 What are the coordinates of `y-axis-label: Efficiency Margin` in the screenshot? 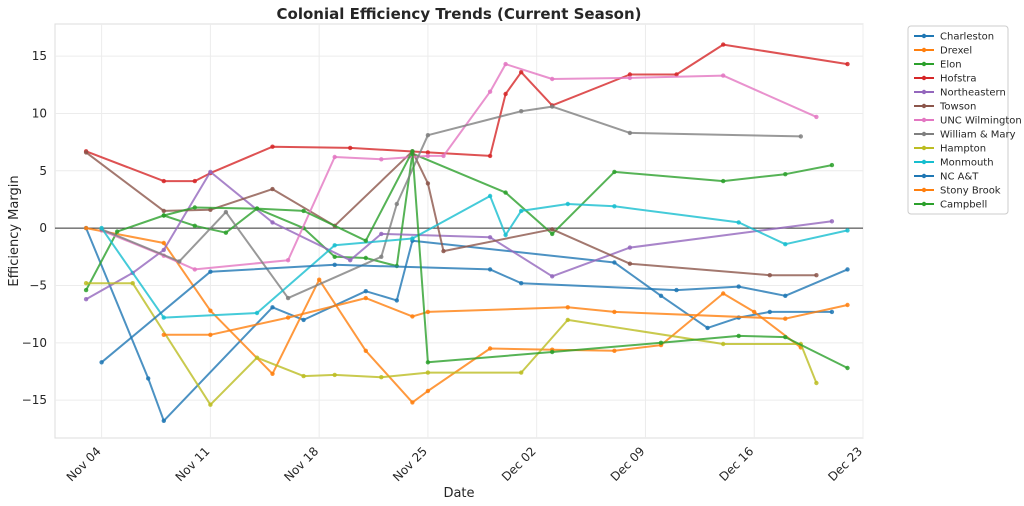 It's located at (14, 230).